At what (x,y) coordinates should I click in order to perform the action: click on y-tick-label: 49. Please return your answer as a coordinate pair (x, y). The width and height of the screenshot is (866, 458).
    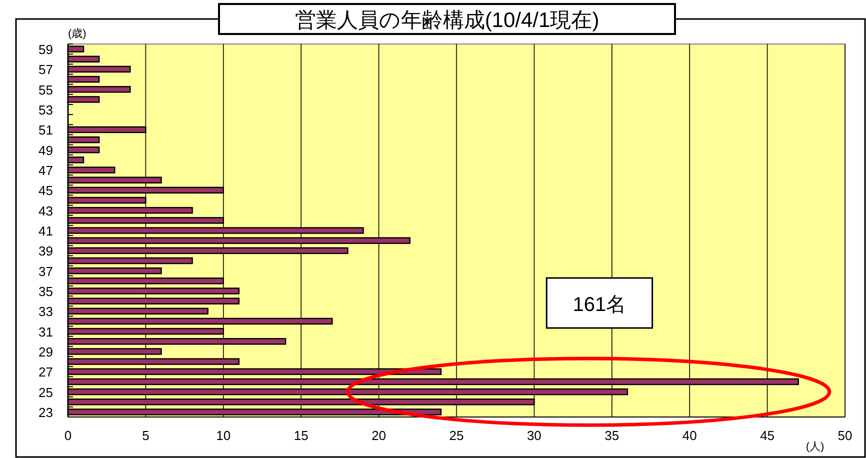
    Looking at the image, I should click on (45, 150).